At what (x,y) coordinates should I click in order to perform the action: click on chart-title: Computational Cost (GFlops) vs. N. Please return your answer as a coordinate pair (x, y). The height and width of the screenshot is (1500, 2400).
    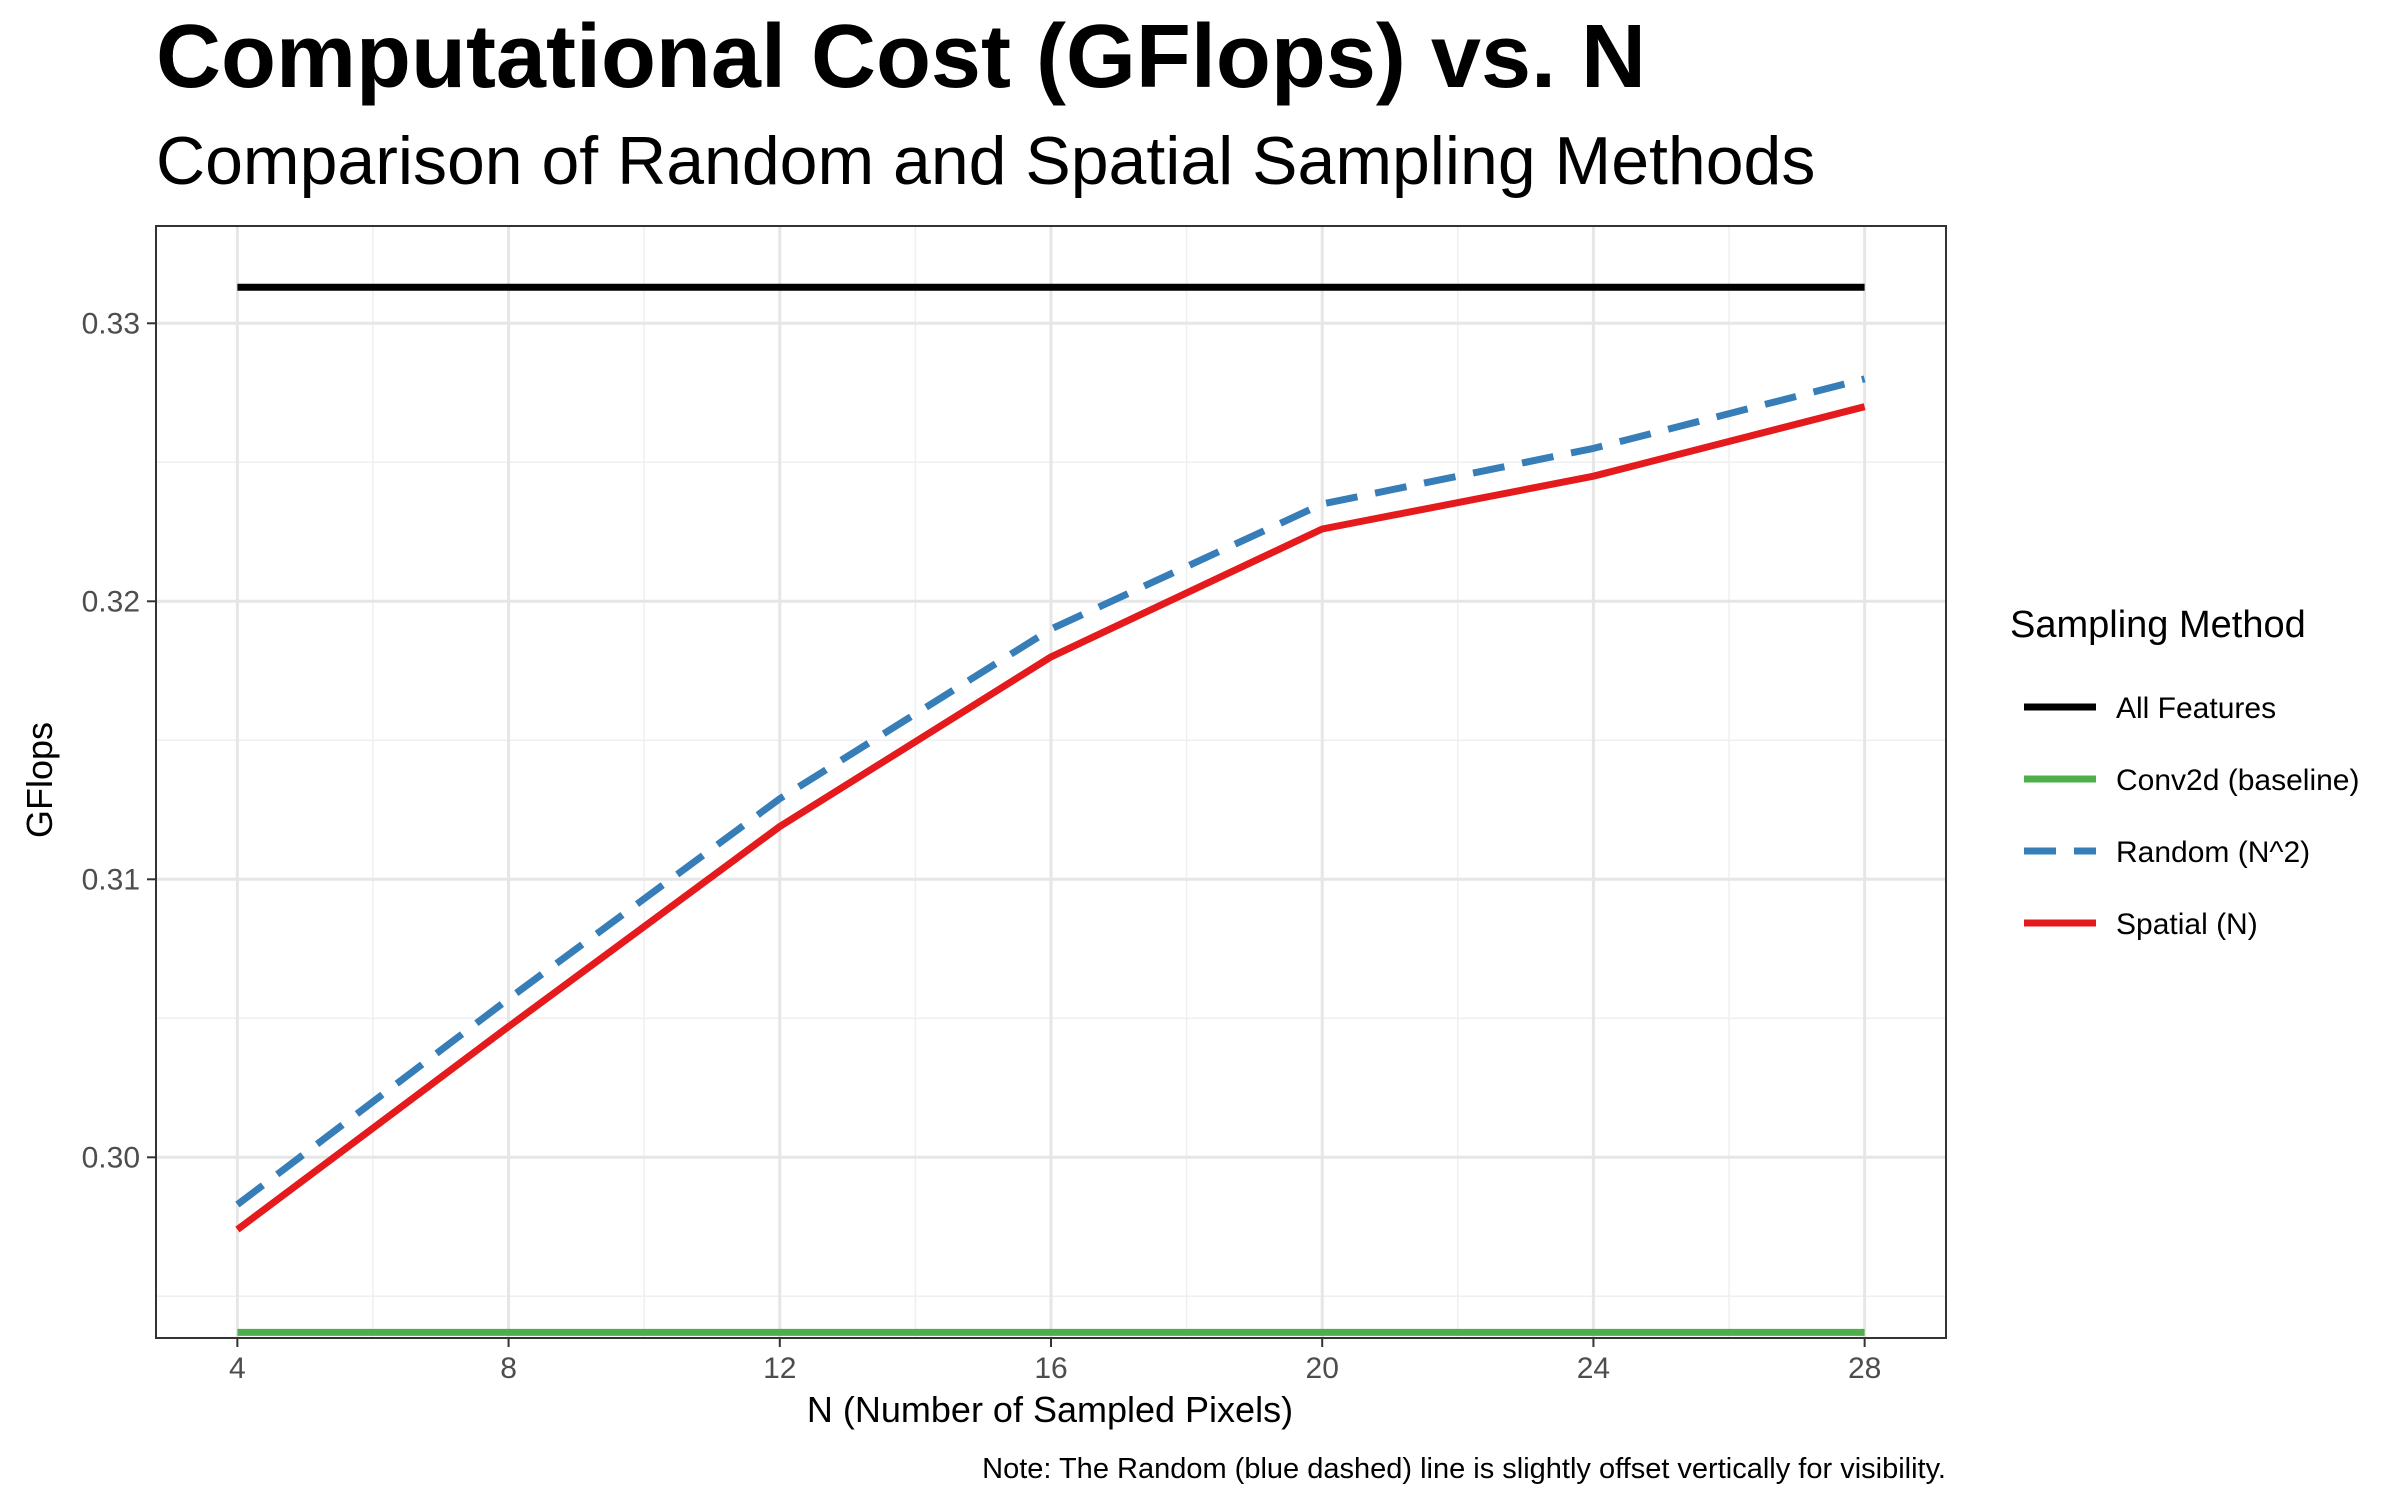
    Looking at the image, I should click on (901, 57).